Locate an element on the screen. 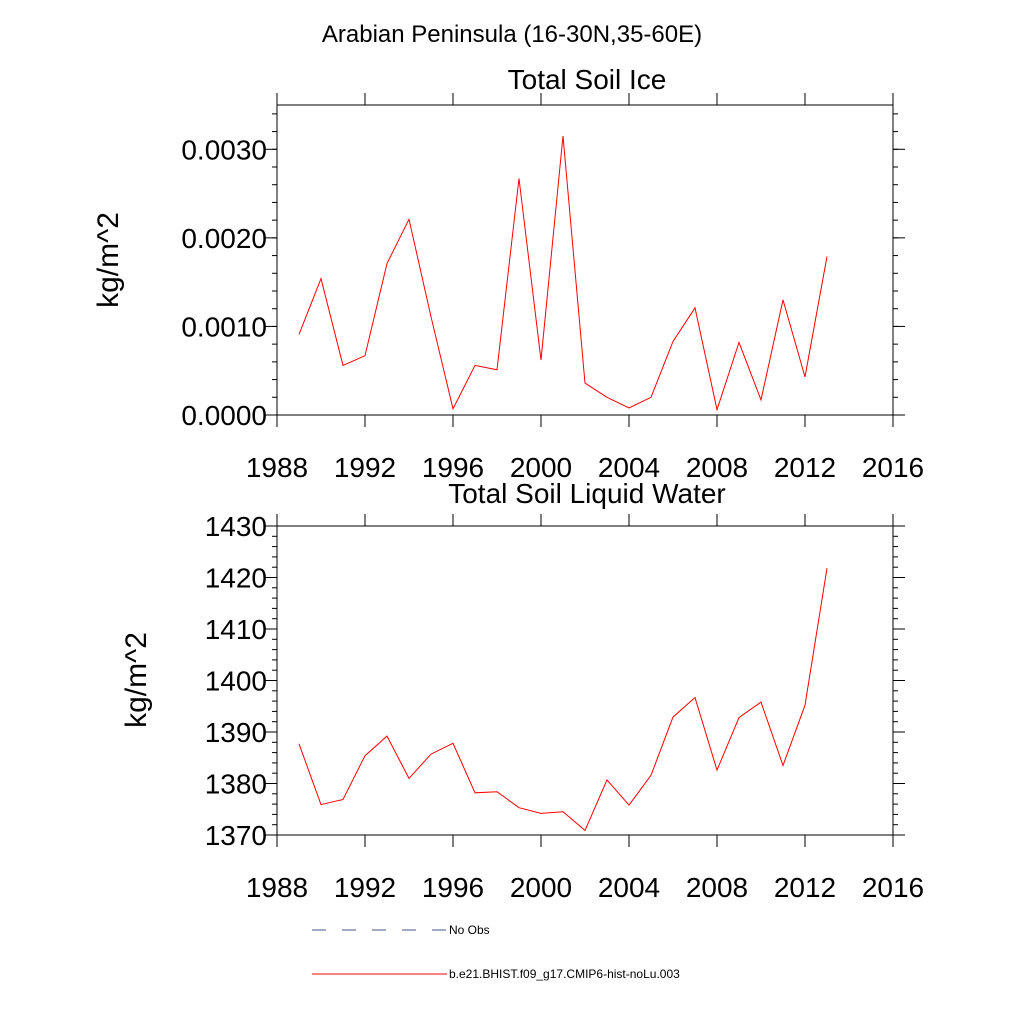 The height and width of the screenshot is (1024, 1024). y-tick-label: 1430 is located at coordinates (236, 526).